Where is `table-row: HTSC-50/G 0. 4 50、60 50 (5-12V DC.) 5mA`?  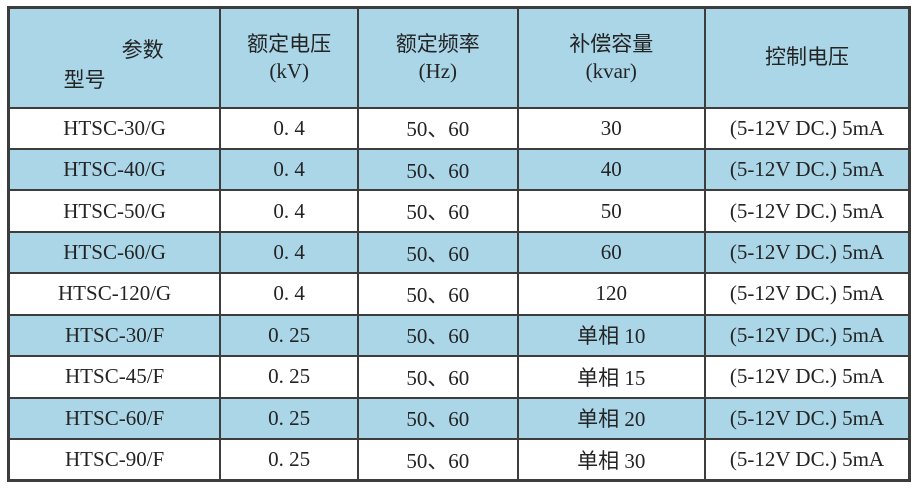
table-row: HTSC-50/G 0. 4 50、60 50 (5-12V DC.) 5mA is located at coordinates (459, 211).